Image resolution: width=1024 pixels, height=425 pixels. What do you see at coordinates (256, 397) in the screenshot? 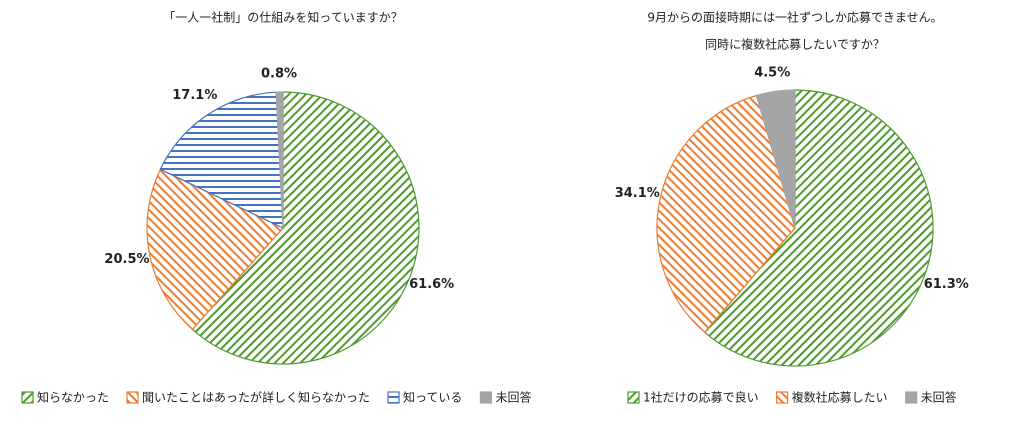
I see `legend-label: 聞いたことはあったが詳しく知らなかった` at bounding box center [256, 397].